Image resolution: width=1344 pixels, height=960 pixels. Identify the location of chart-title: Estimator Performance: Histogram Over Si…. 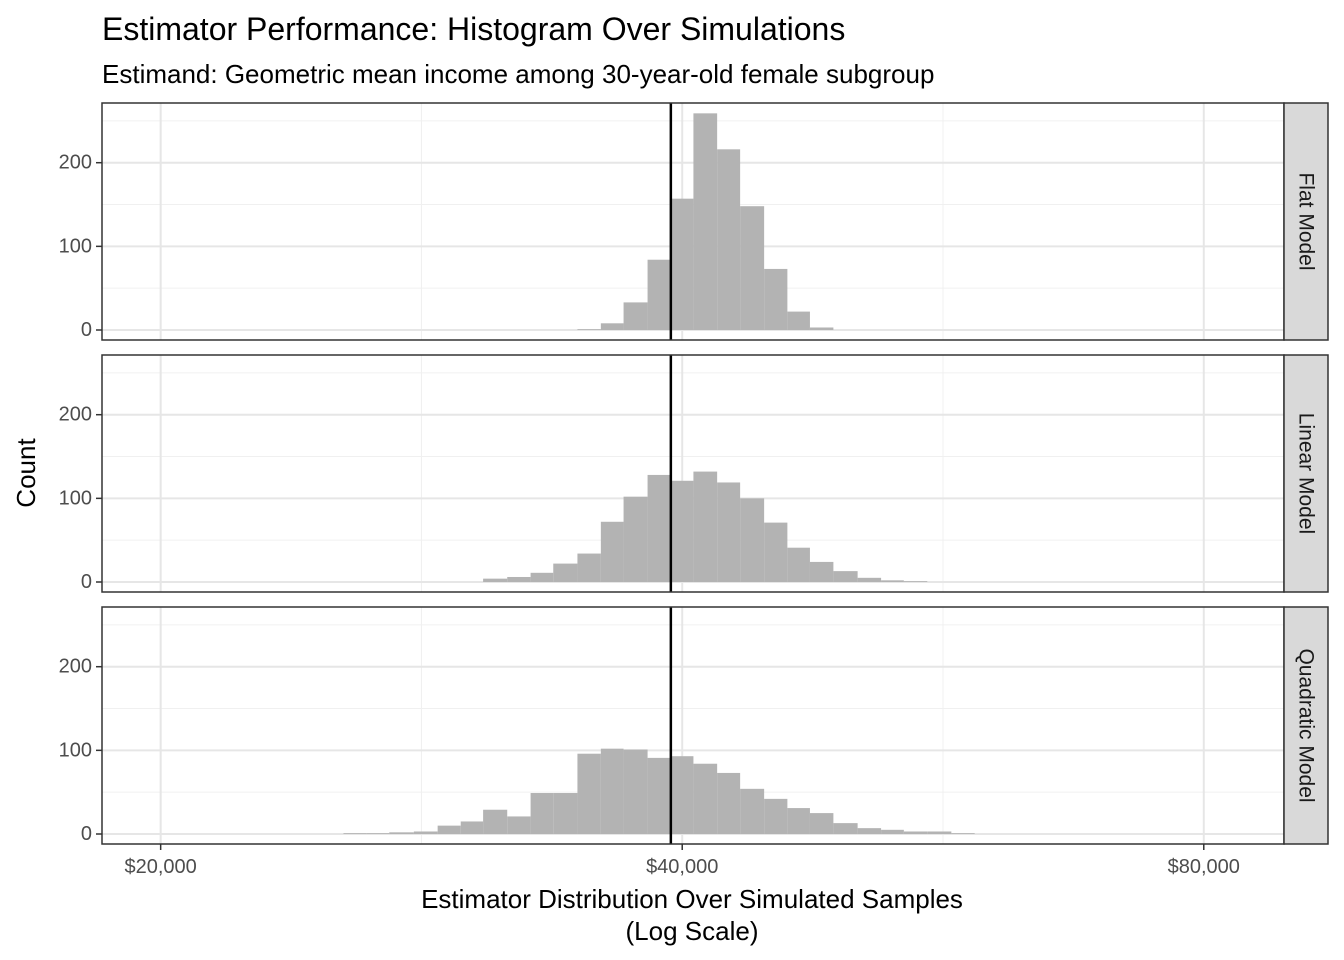
(473, 29).